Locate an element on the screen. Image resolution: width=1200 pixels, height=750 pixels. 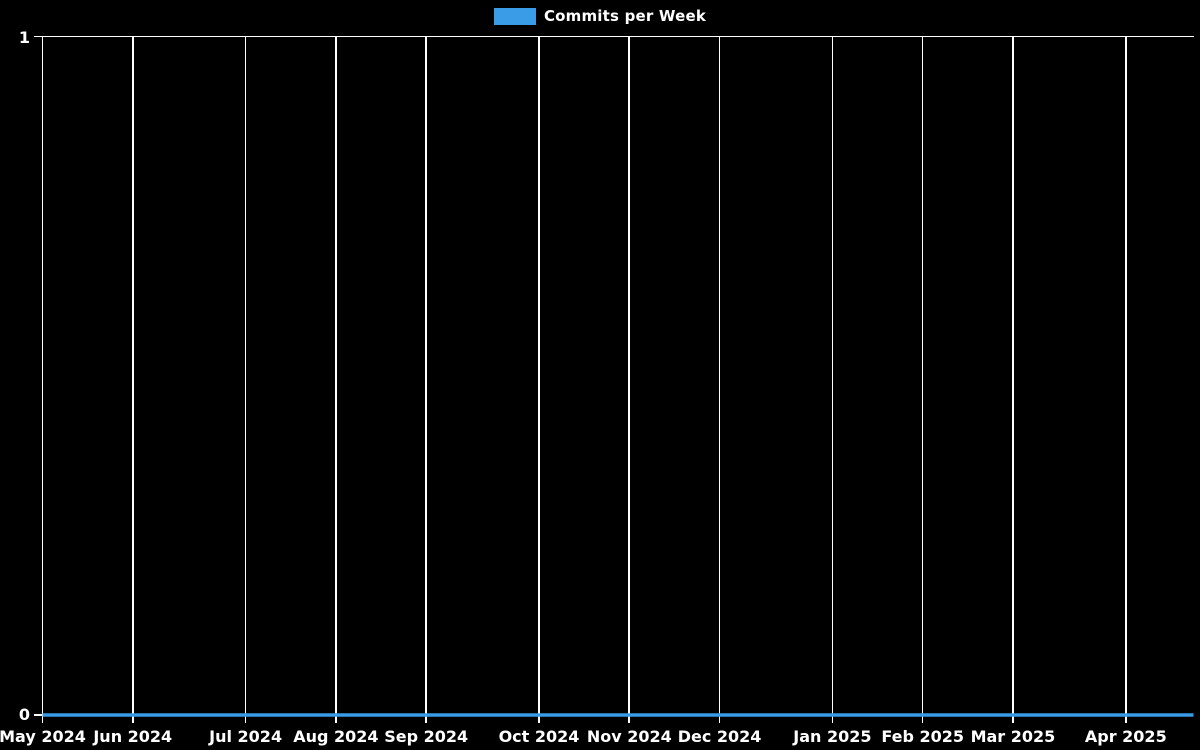
y-gridline-top is located at coordinates (614, 36).